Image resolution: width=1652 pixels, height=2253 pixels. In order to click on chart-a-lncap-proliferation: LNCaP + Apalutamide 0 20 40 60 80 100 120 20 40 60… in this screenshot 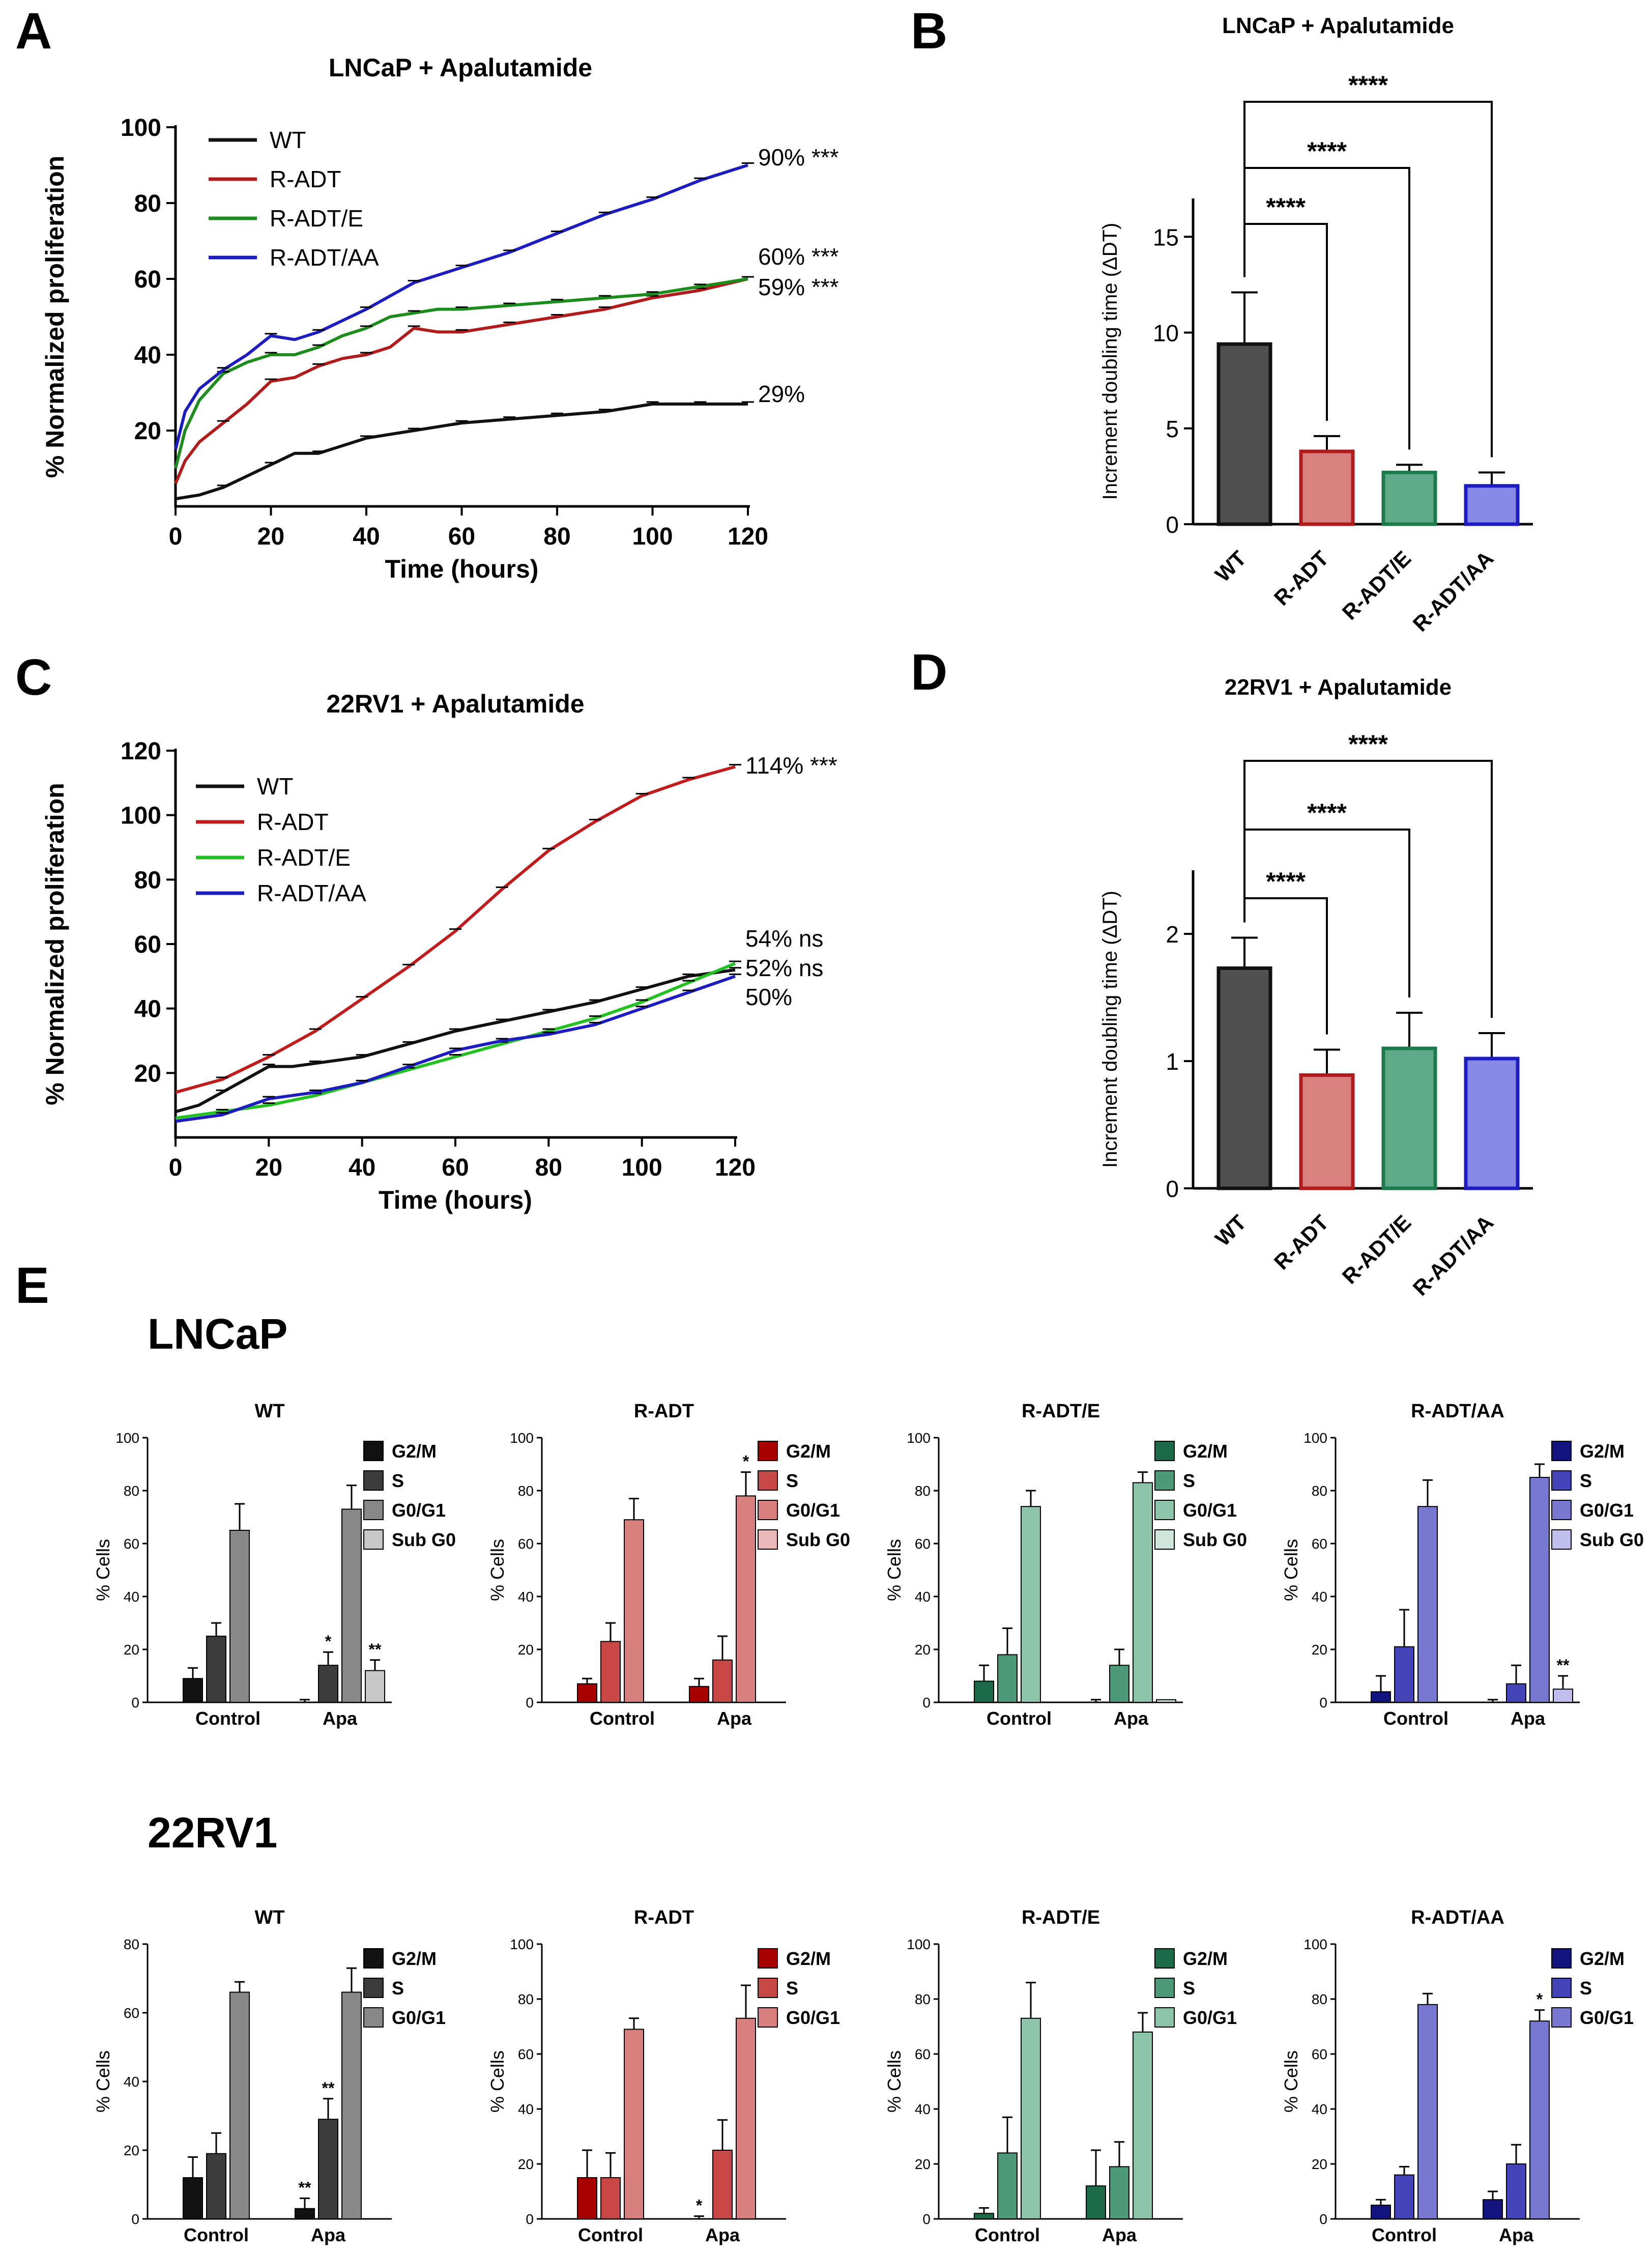, I will do `click(440, 318)`.